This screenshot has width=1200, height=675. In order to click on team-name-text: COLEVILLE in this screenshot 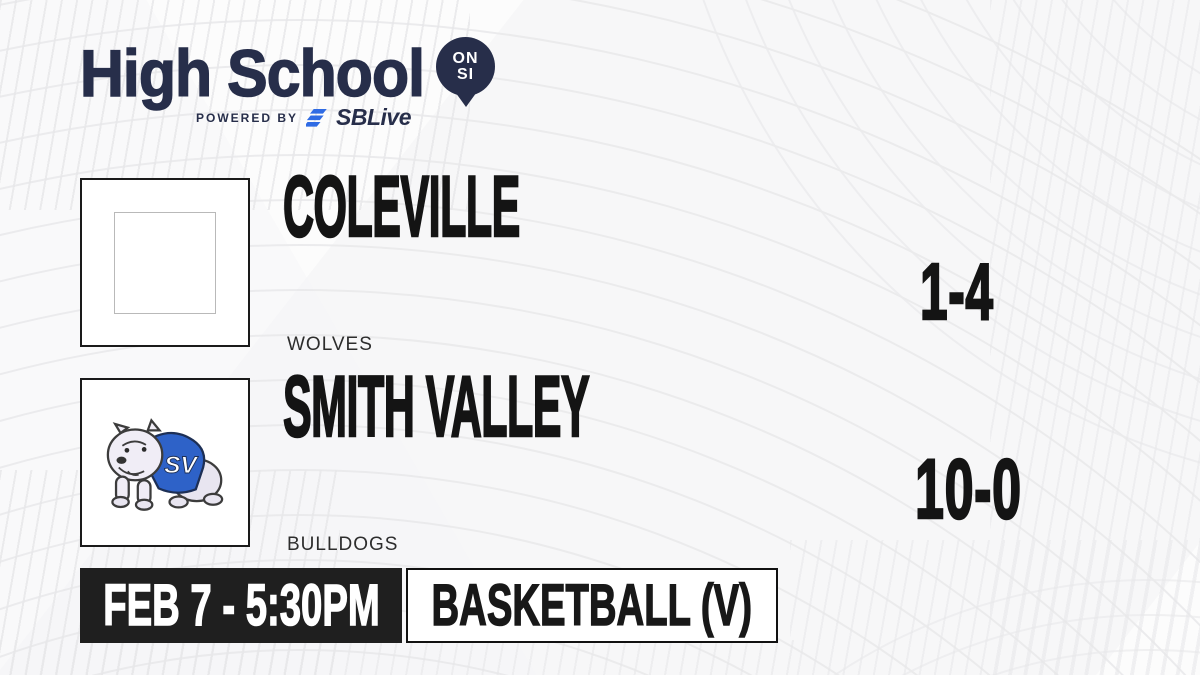, I will do `click(401, 207)`.